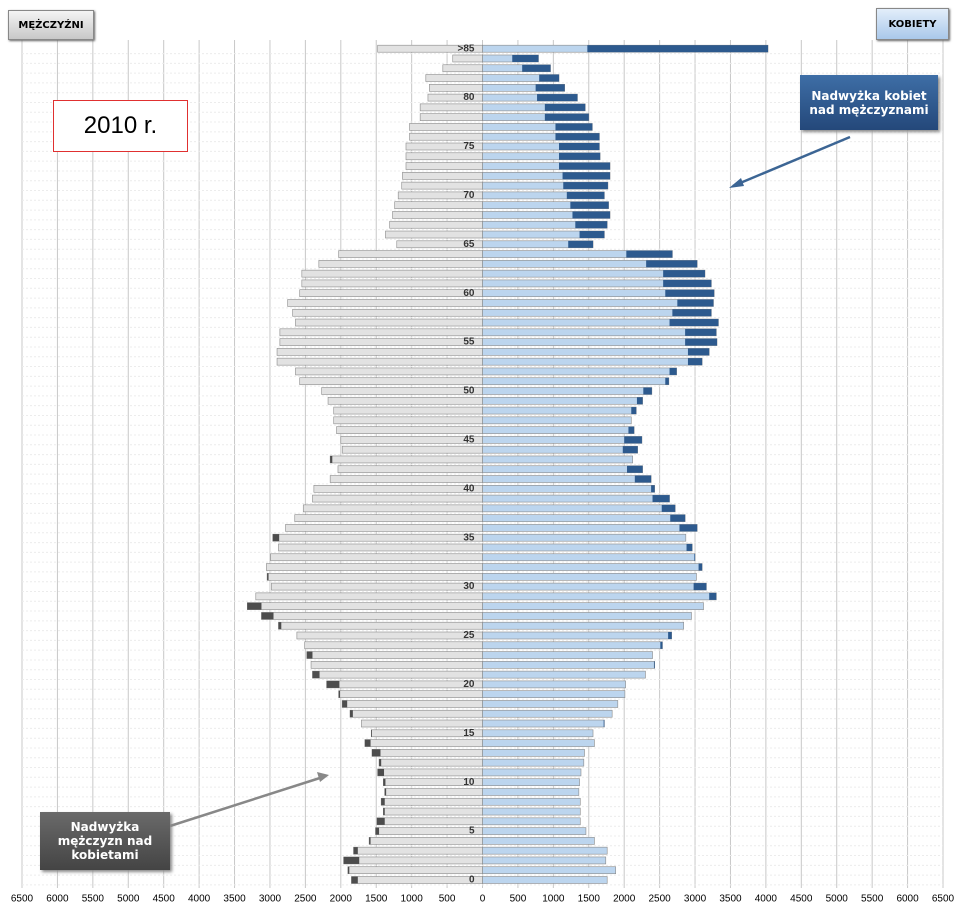 This screenshot has height=909, width=962. I want to click on x-tick-label: 2000, so click(624, 899).